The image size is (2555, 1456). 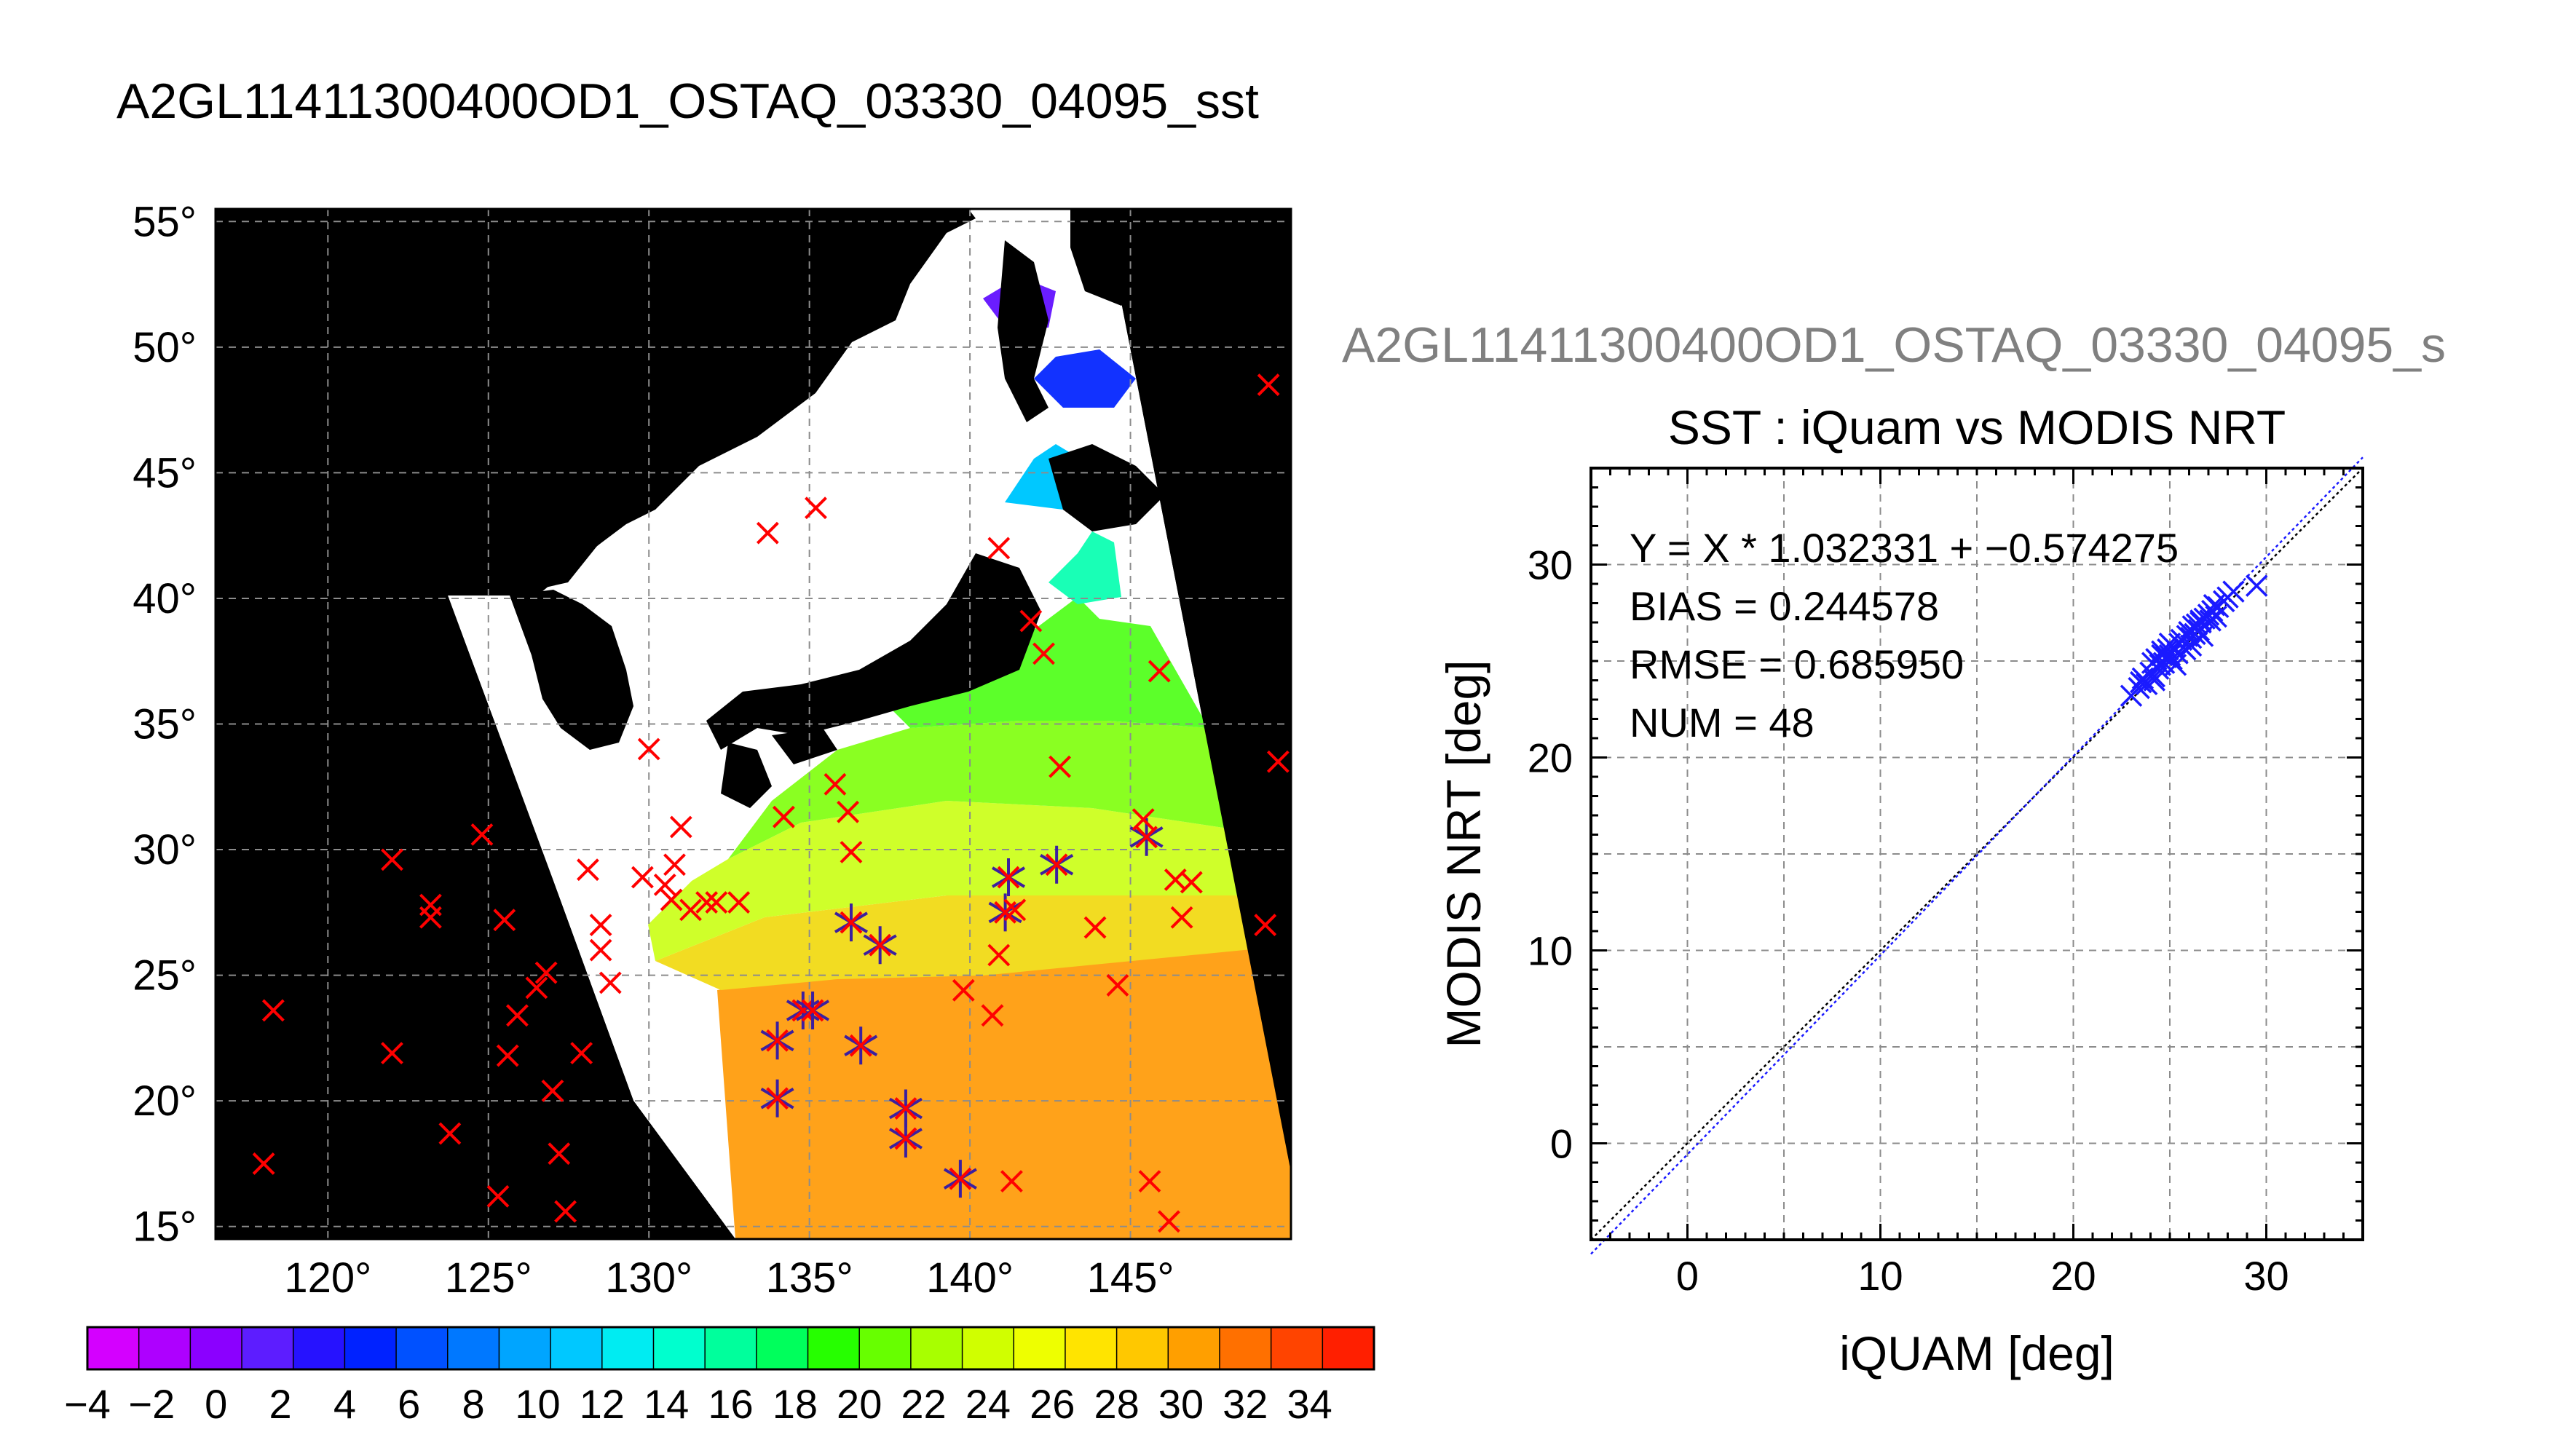 I want to click on chart-title: SST : iQuam vs MODIS NRT, so click(x=1977, y=427).